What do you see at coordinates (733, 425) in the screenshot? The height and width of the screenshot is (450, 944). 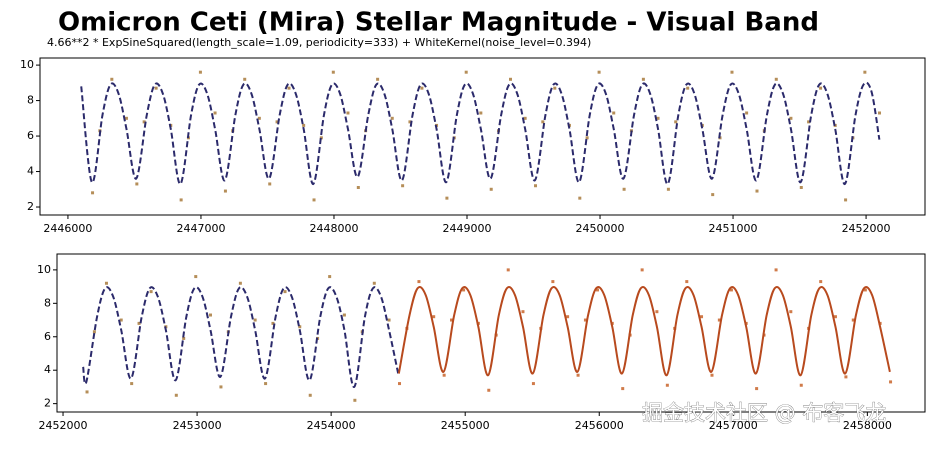 I see `x-tick-label: 2457000` at bounding box center [733, 425].